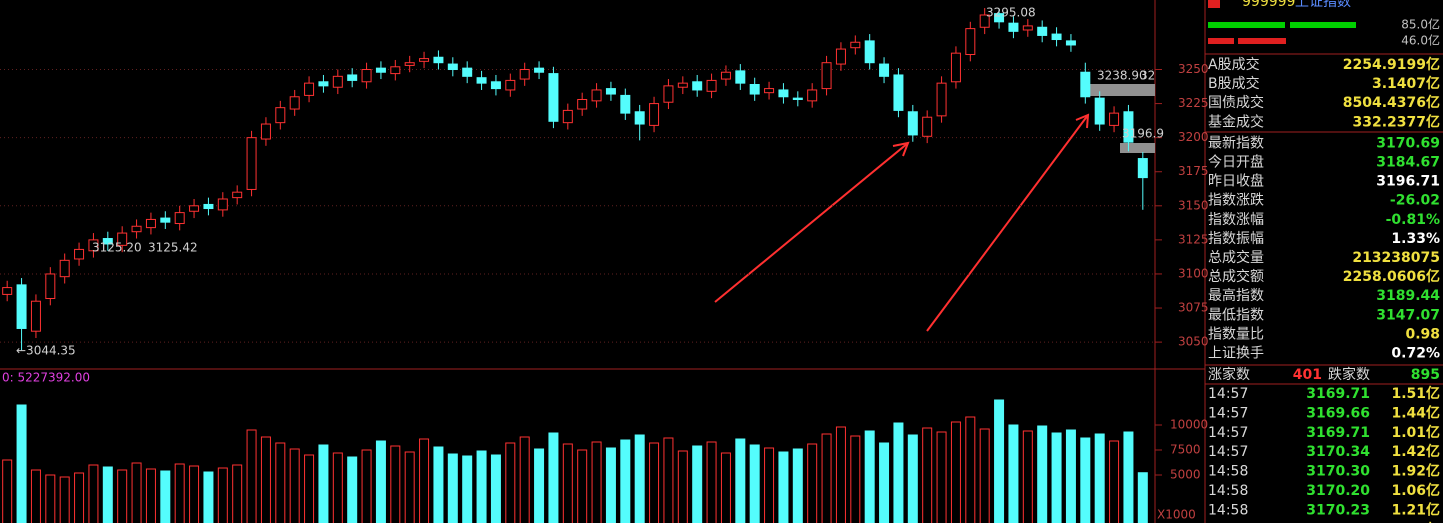 The width and height of the screenshot is (1443, 523). What do you see at coordinates (1413, 220) in the screenshot?
I see `quote-value: -0.81%` at bounding box center [1413, 220].